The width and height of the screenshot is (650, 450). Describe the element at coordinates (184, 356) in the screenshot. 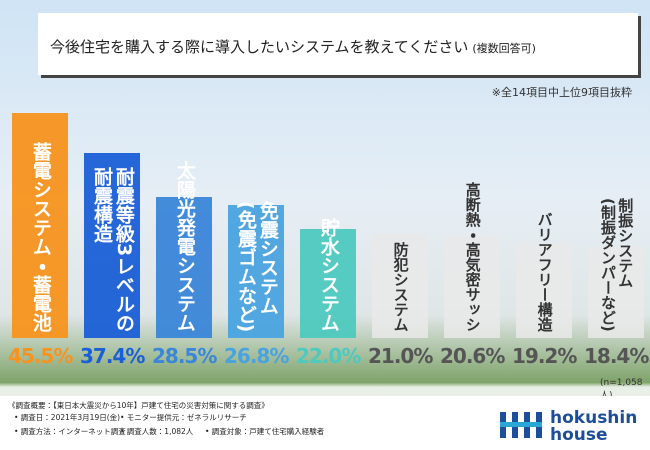

I see `value-label: 28.5%` at that location.